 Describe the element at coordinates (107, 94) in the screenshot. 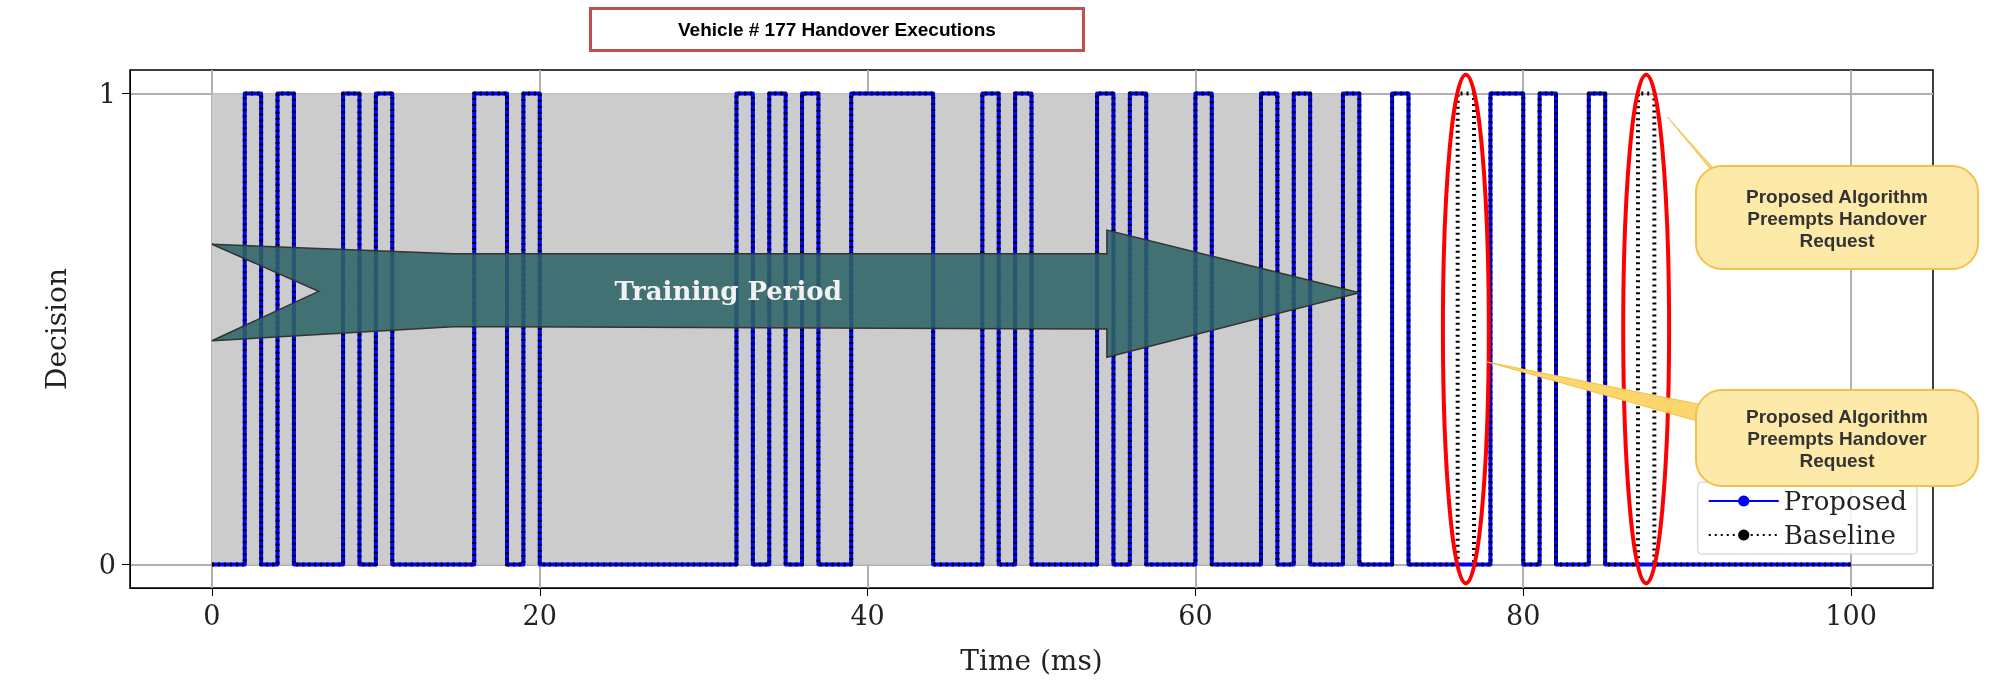

I see `y-tick-label: 1` at that location.